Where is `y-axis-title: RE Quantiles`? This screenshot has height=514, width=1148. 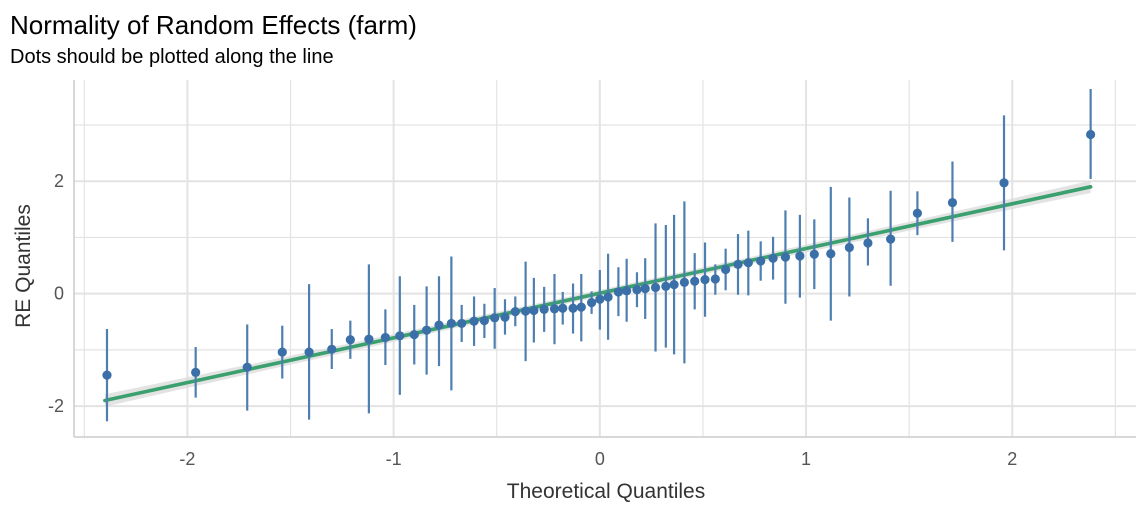 y-axis-title: RE Quantiles is located at coordinates (23, 266).